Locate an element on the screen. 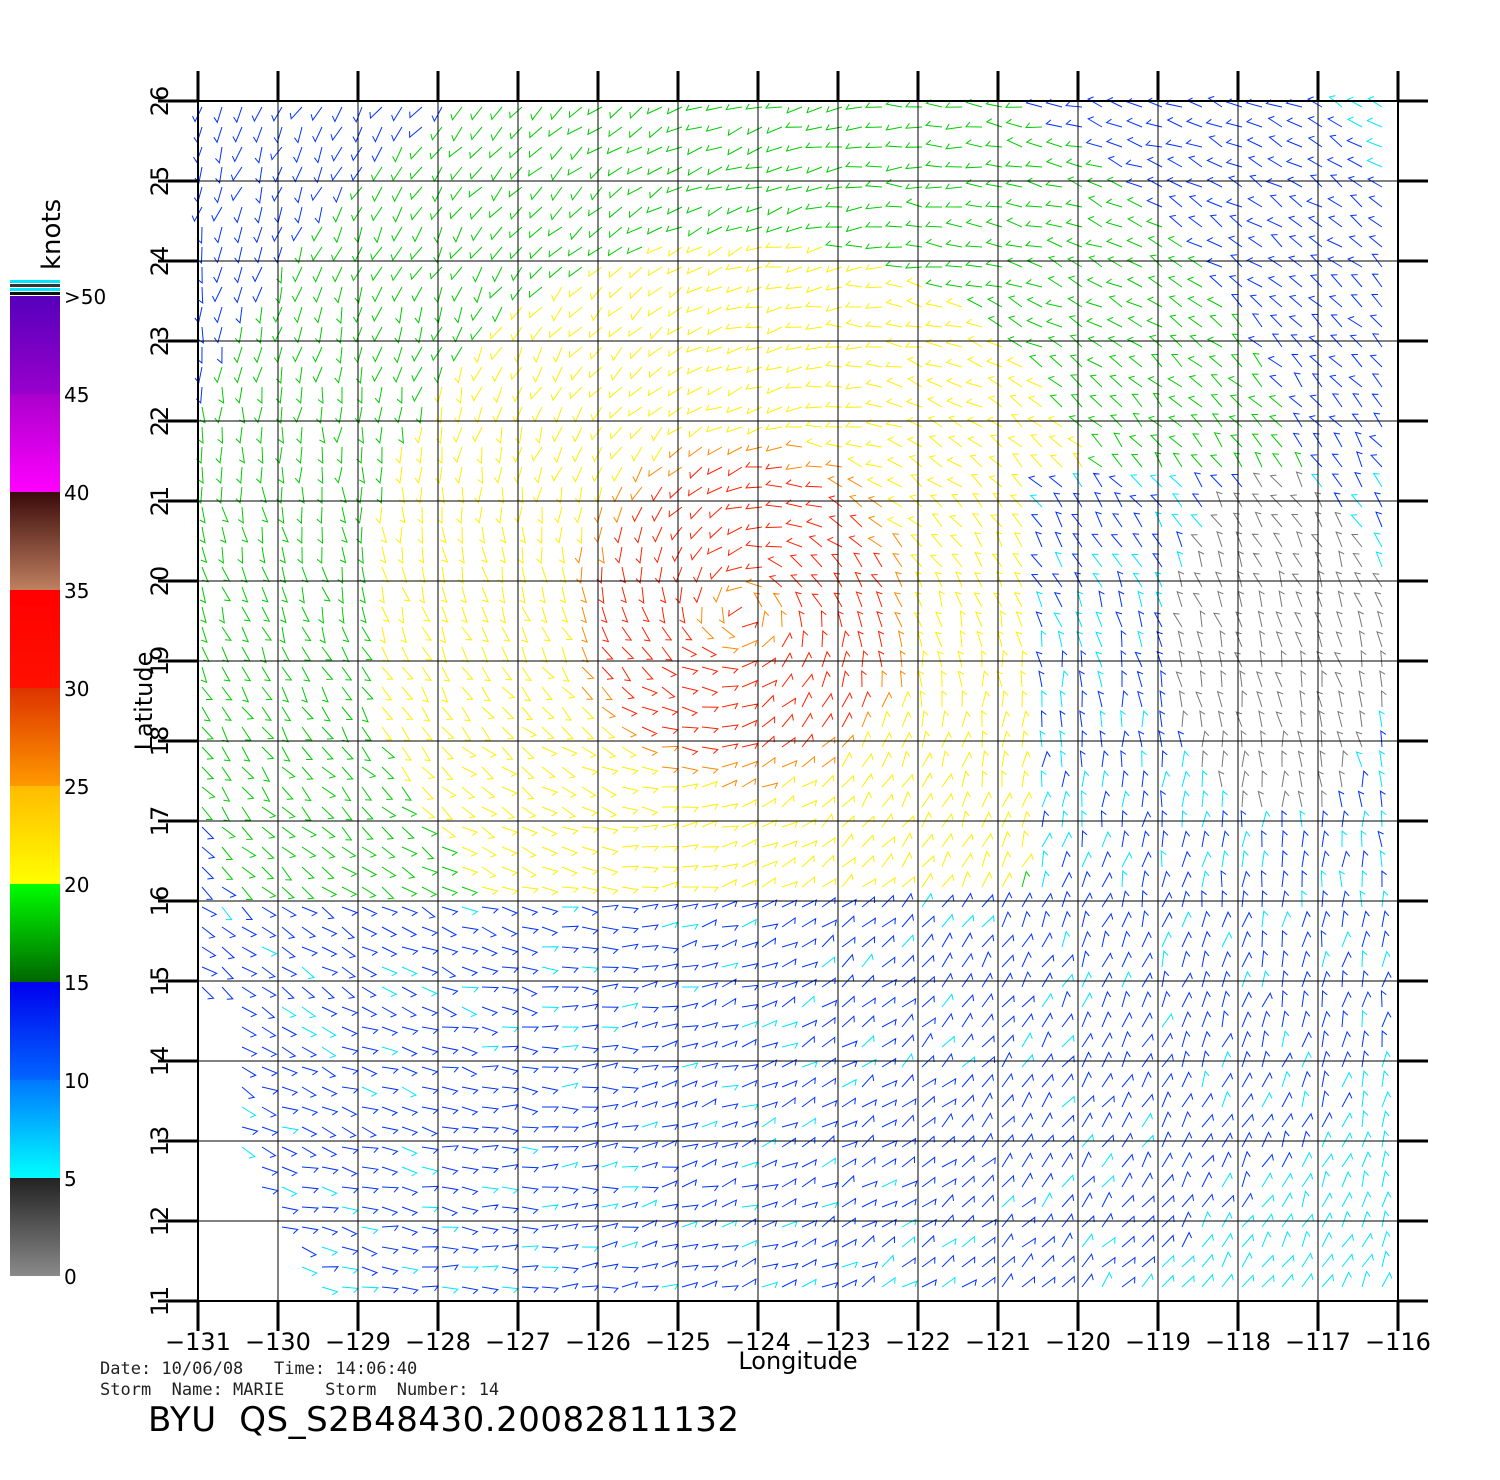 The image size is (1500, 1480). colorbar-label: 15 is located at coordinates (76, 983).